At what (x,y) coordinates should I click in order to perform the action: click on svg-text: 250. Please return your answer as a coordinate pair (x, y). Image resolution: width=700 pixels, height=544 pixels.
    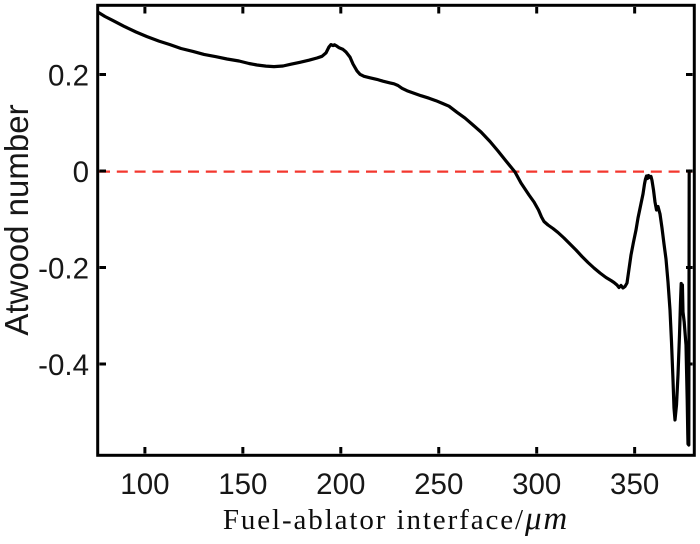
    Looking at the image, I should click on (438, 484).